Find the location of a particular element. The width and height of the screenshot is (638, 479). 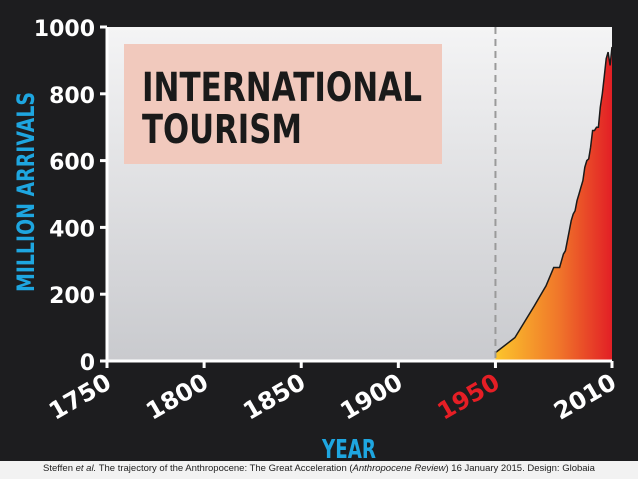

chart-title-line: INTERNATIONAL is located at coordinates (282, 88).